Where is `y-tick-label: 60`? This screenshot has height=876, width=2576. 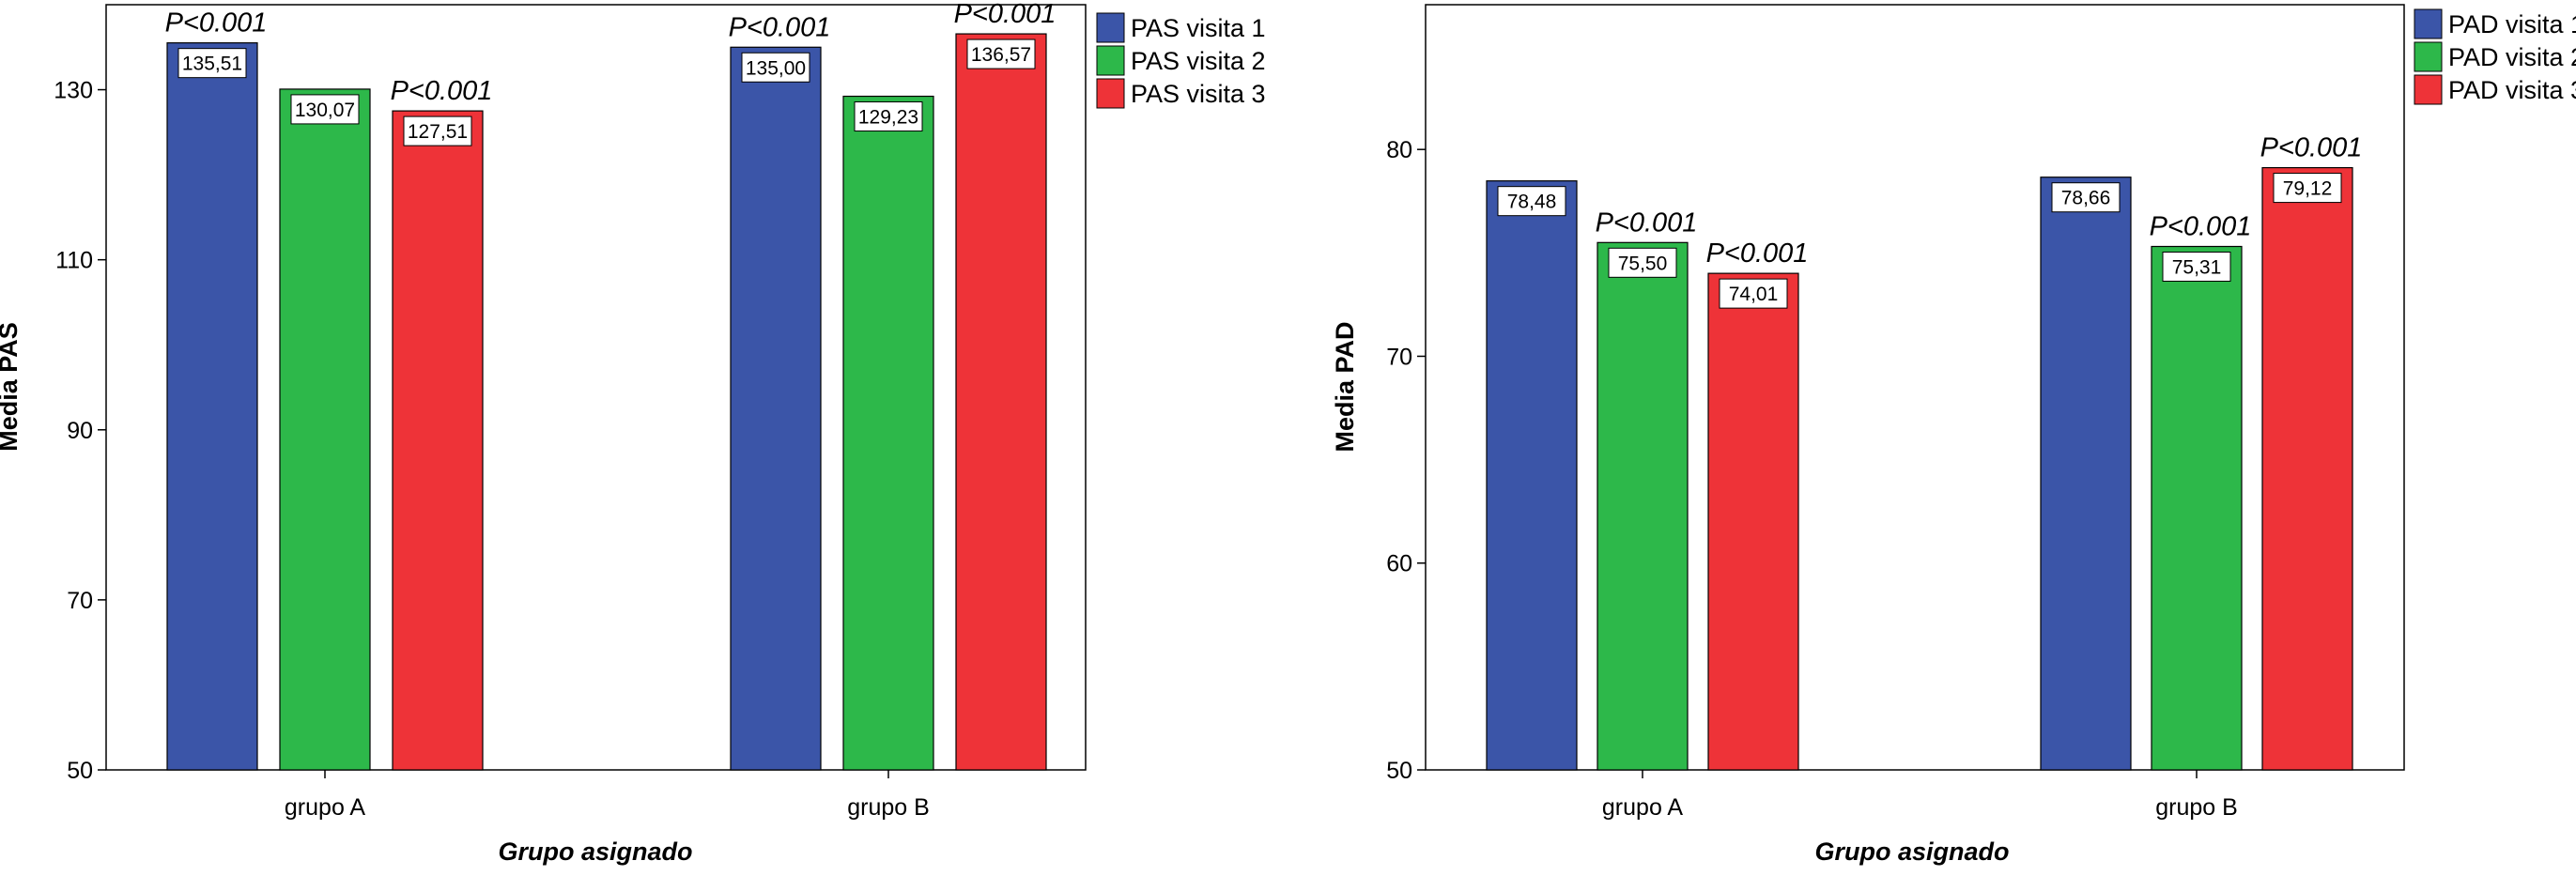 y-tick-label: 60 is located at coordinates (1399, 564).